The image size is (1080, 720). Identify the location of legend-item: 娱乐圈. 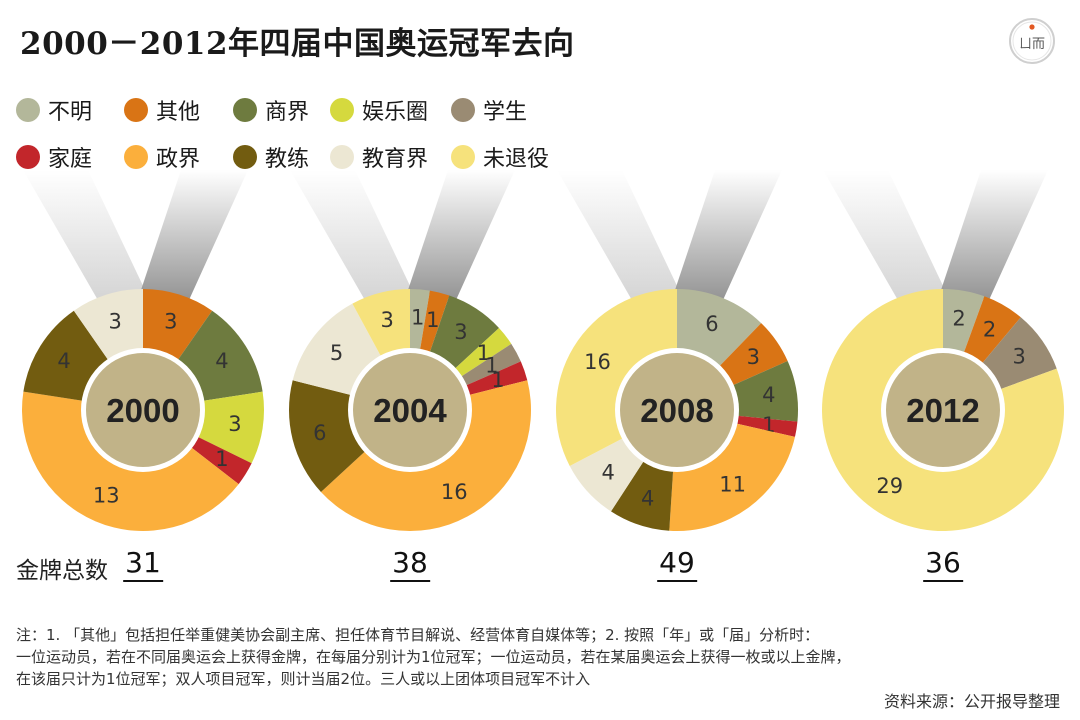
(379, 110).